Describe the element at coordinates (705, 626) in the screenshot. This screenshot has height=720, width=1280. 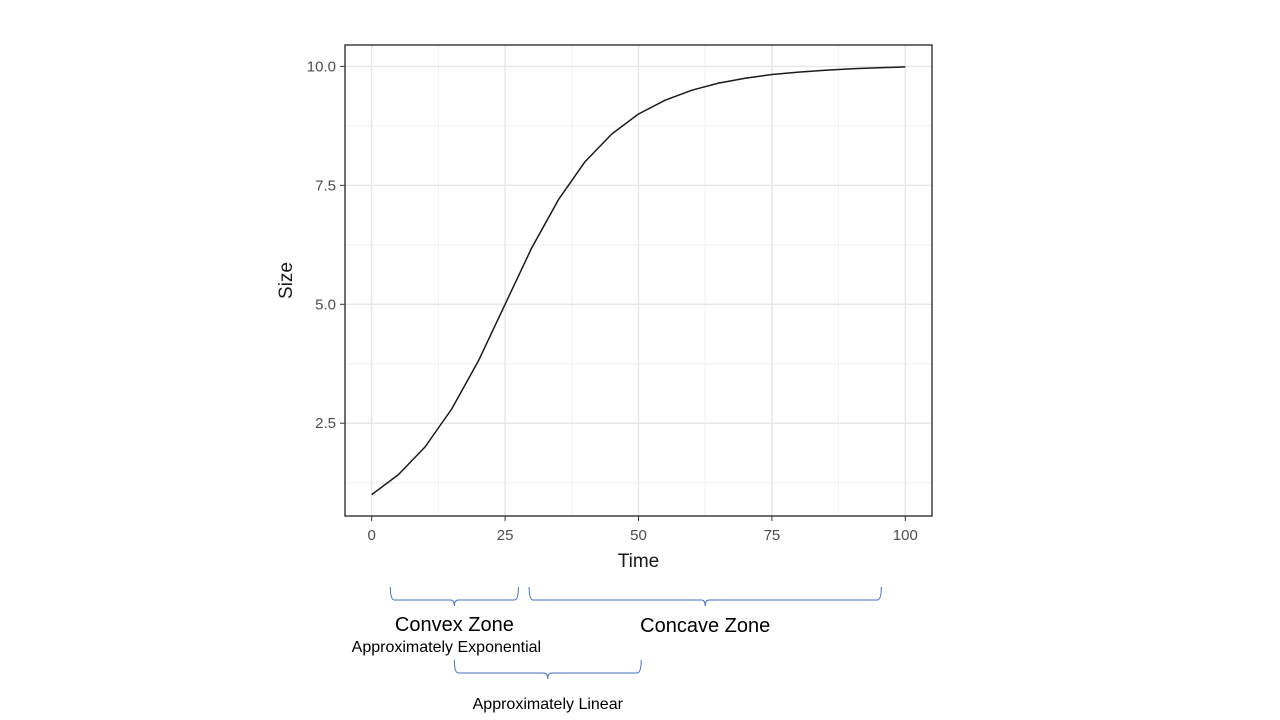
I see `concave-zone-label: Concave Zone` at that location.